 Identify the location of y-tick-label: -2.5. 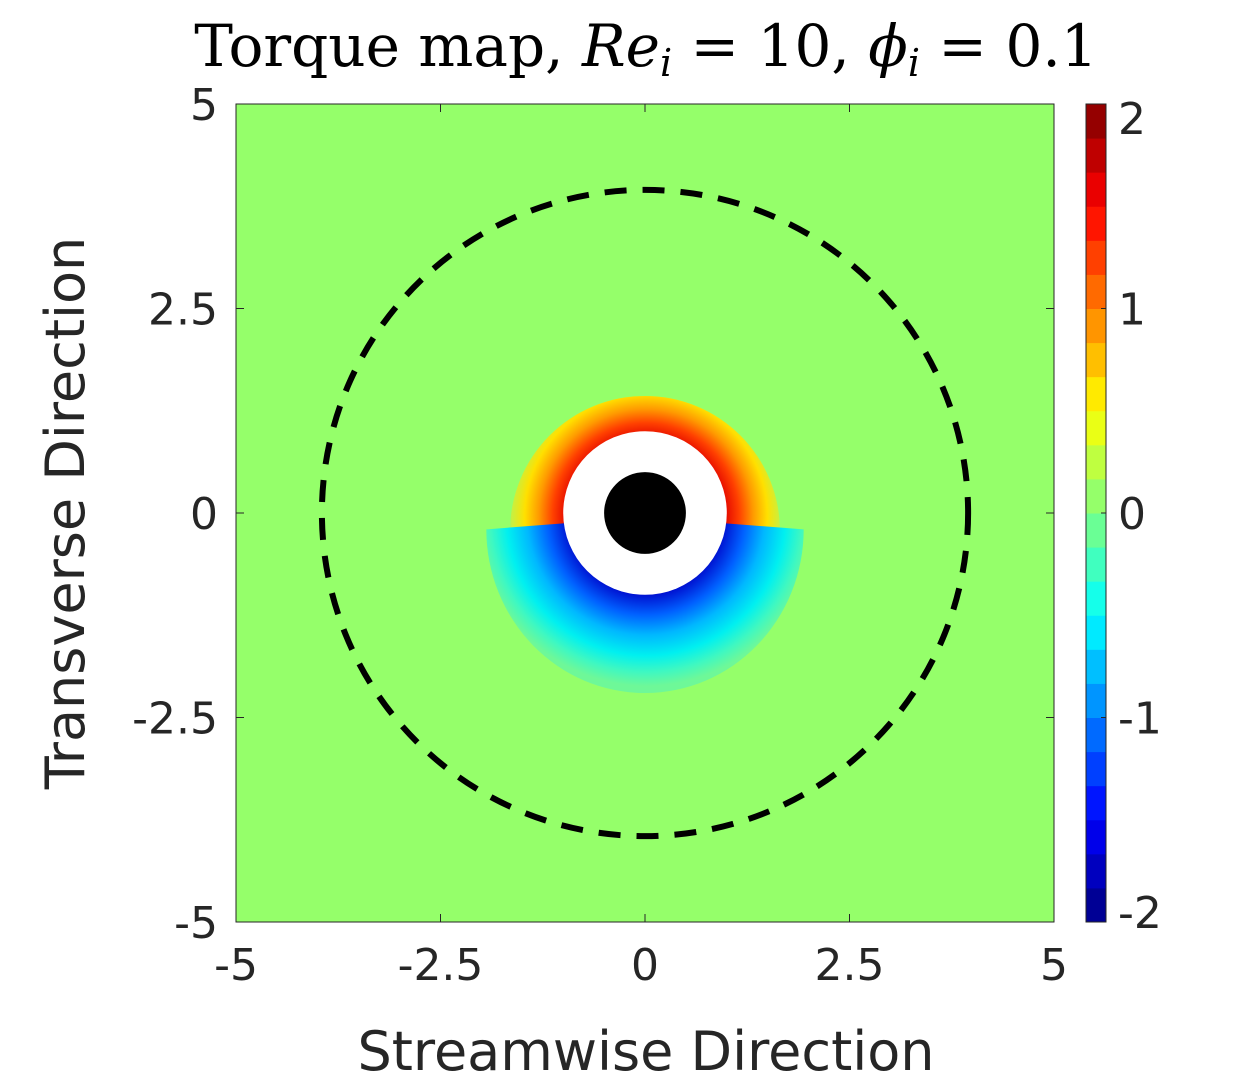
(175, 719).